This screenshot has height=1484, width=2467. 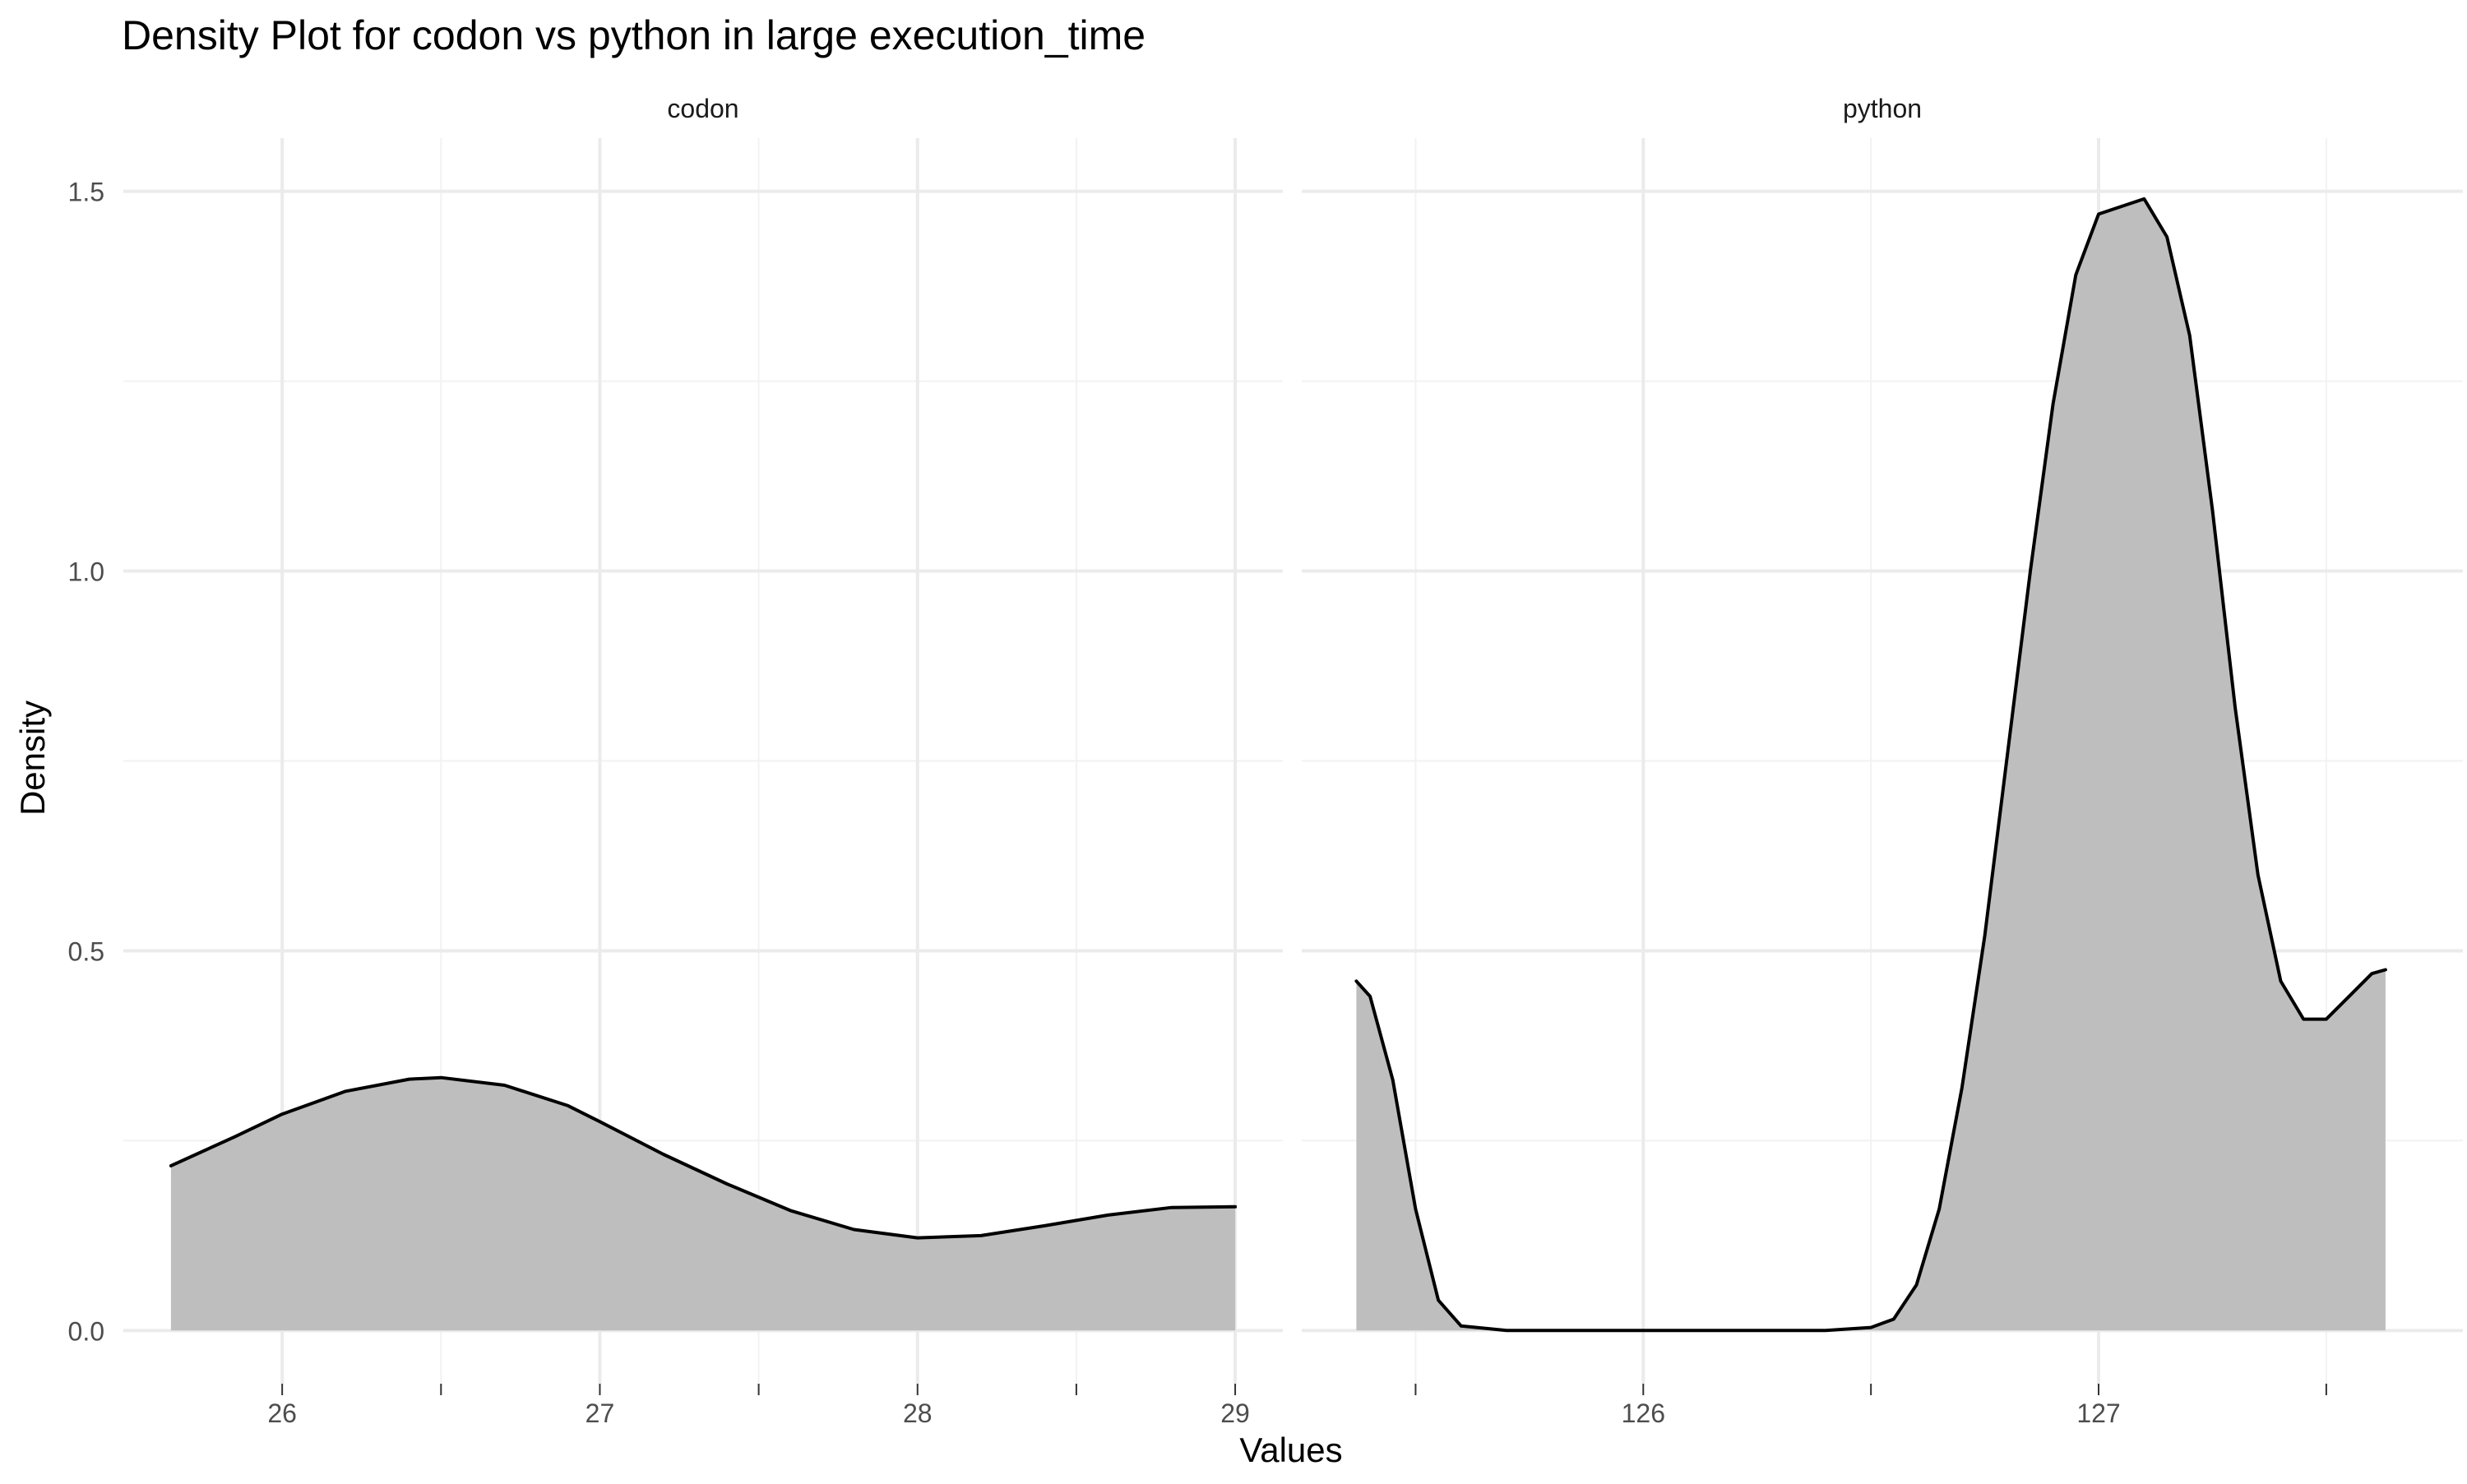 I want to click on x-axis-label: Values, so click(x=1291, y=1450).